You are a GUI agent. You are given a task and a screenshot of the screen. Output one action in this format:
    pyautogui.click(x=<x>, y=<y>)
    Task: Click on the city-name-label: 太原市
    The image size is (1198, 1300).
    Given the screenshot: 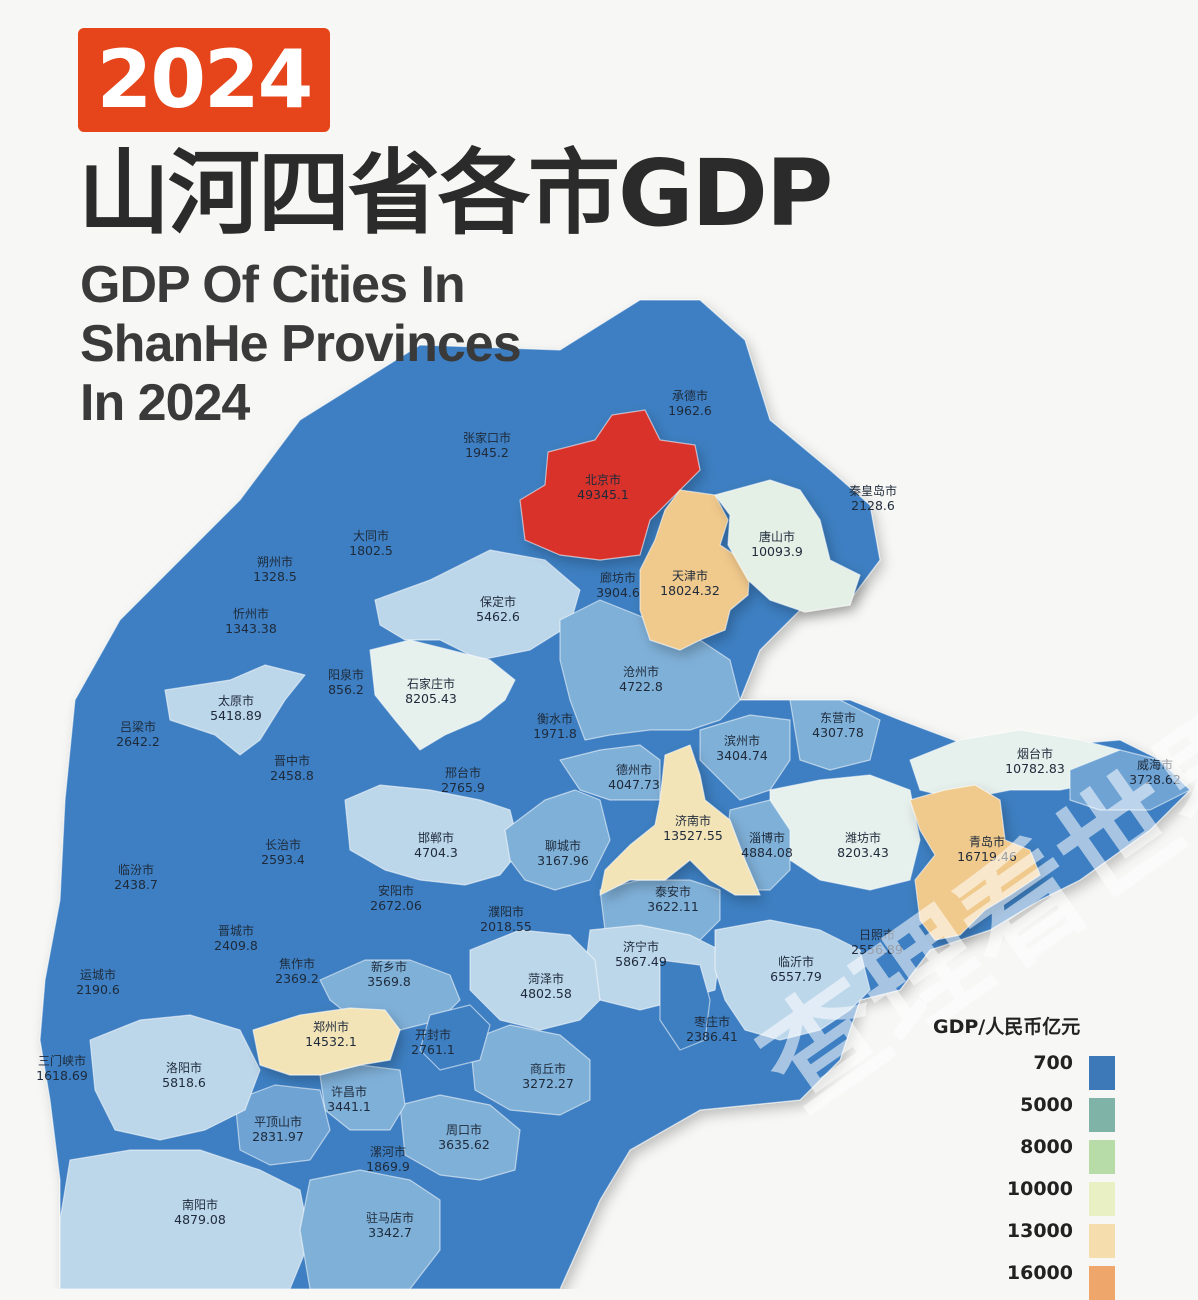 What is the action you would take?
    pyautogui.click(x=236, y=700)
    